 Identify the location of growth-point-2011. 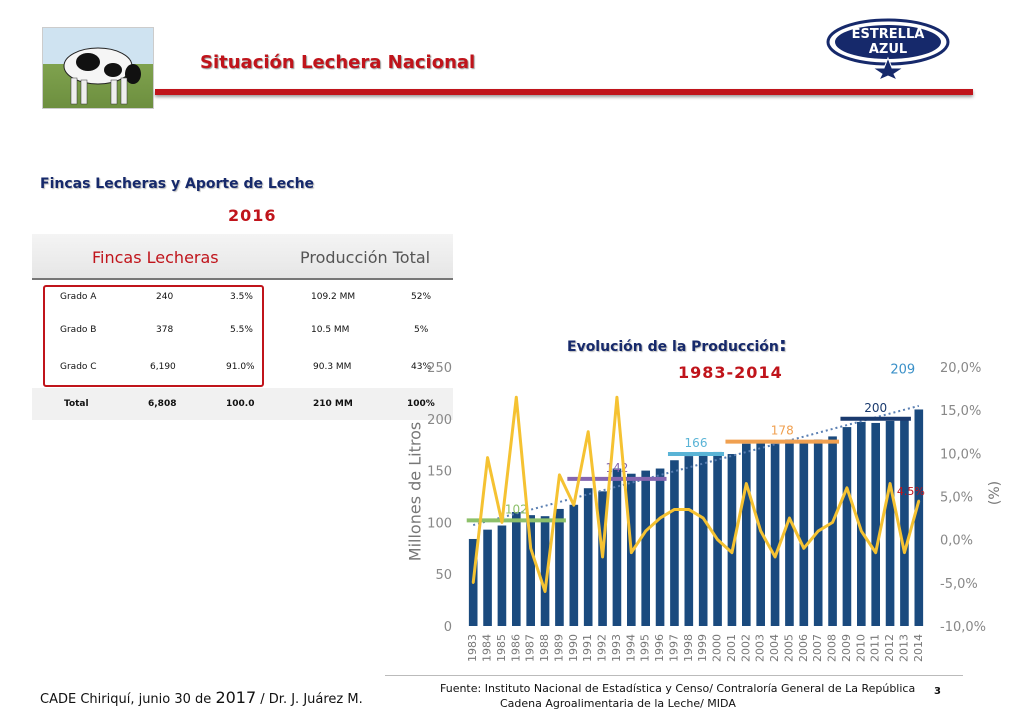
(875, 552).